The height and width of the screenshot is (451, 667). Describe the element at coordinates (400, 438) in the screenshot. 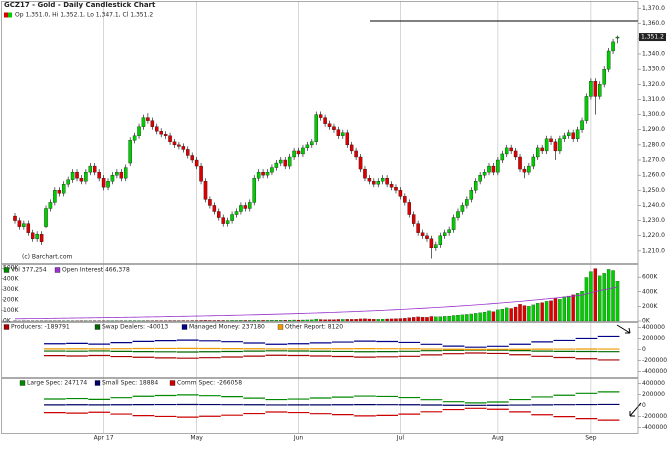

I see `x-tick-label: Jul` at that location.